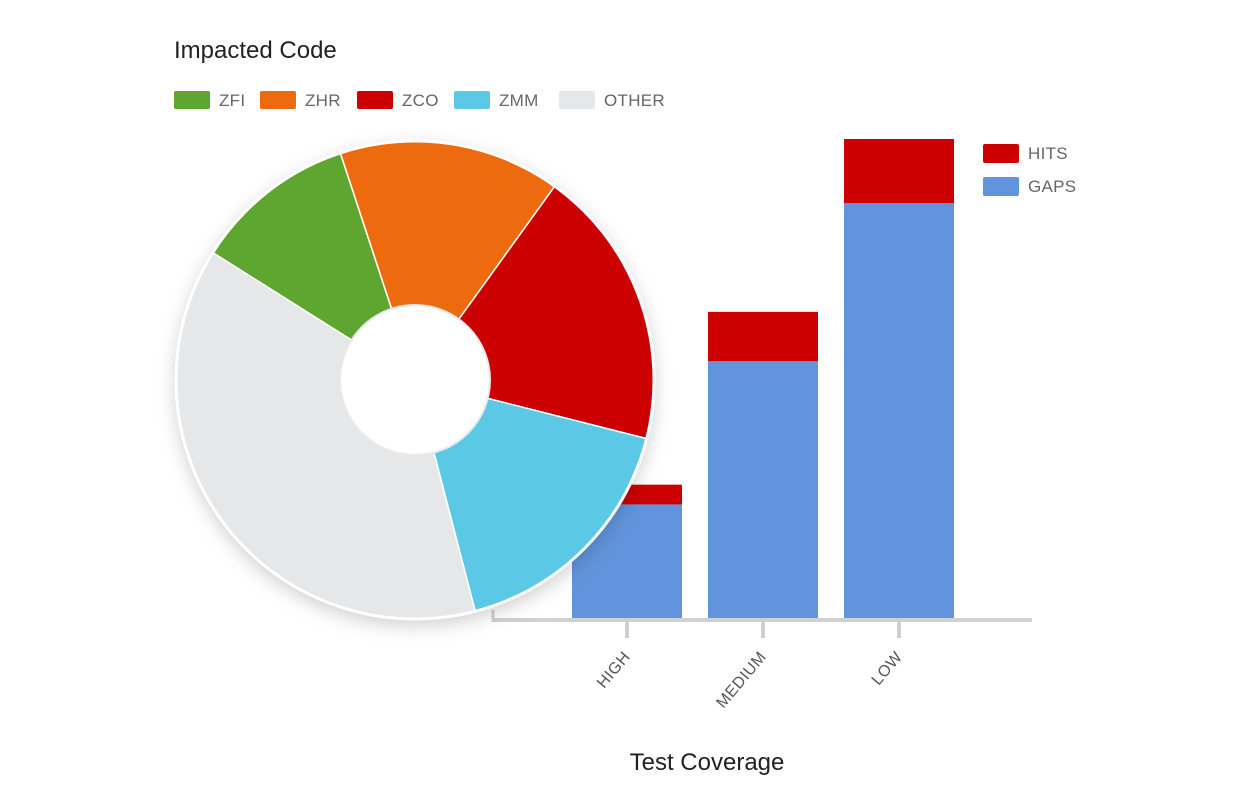 Image resolution: width=1253 pixels, height=785 pixels. I want to click on legend-label-zhr: ZHR, so click(323, 100).